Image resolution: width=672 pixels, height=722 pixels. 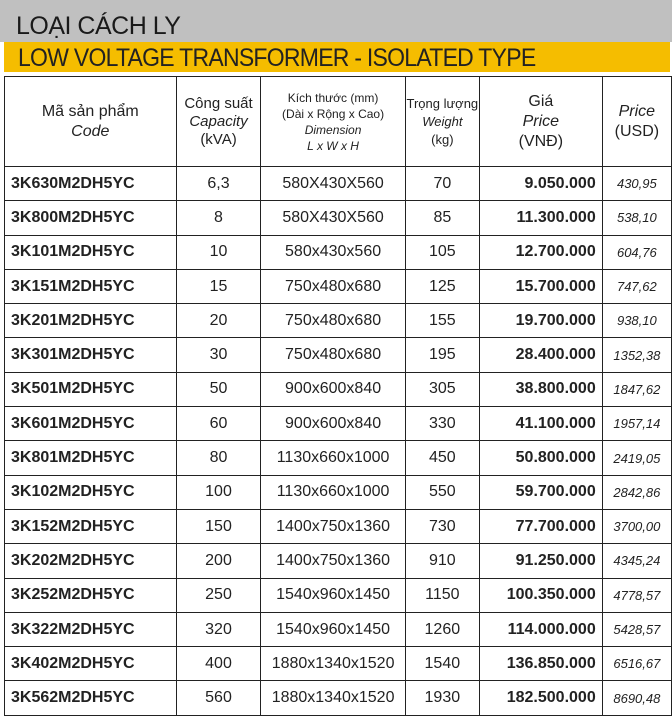 I want to click on cell-price-vnd: 77.700.000, so click(x=540, y=526).